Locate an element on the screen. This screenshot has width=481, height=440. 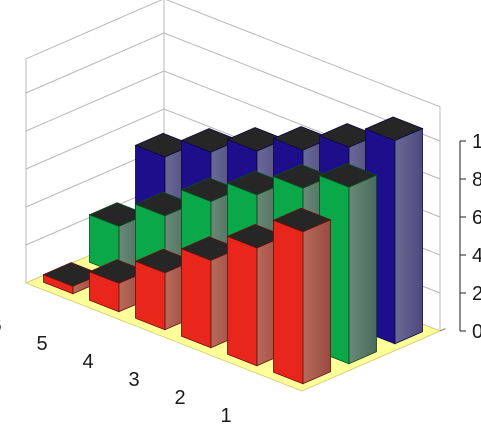
category-label: 3 is located at coordinates (133, 380).